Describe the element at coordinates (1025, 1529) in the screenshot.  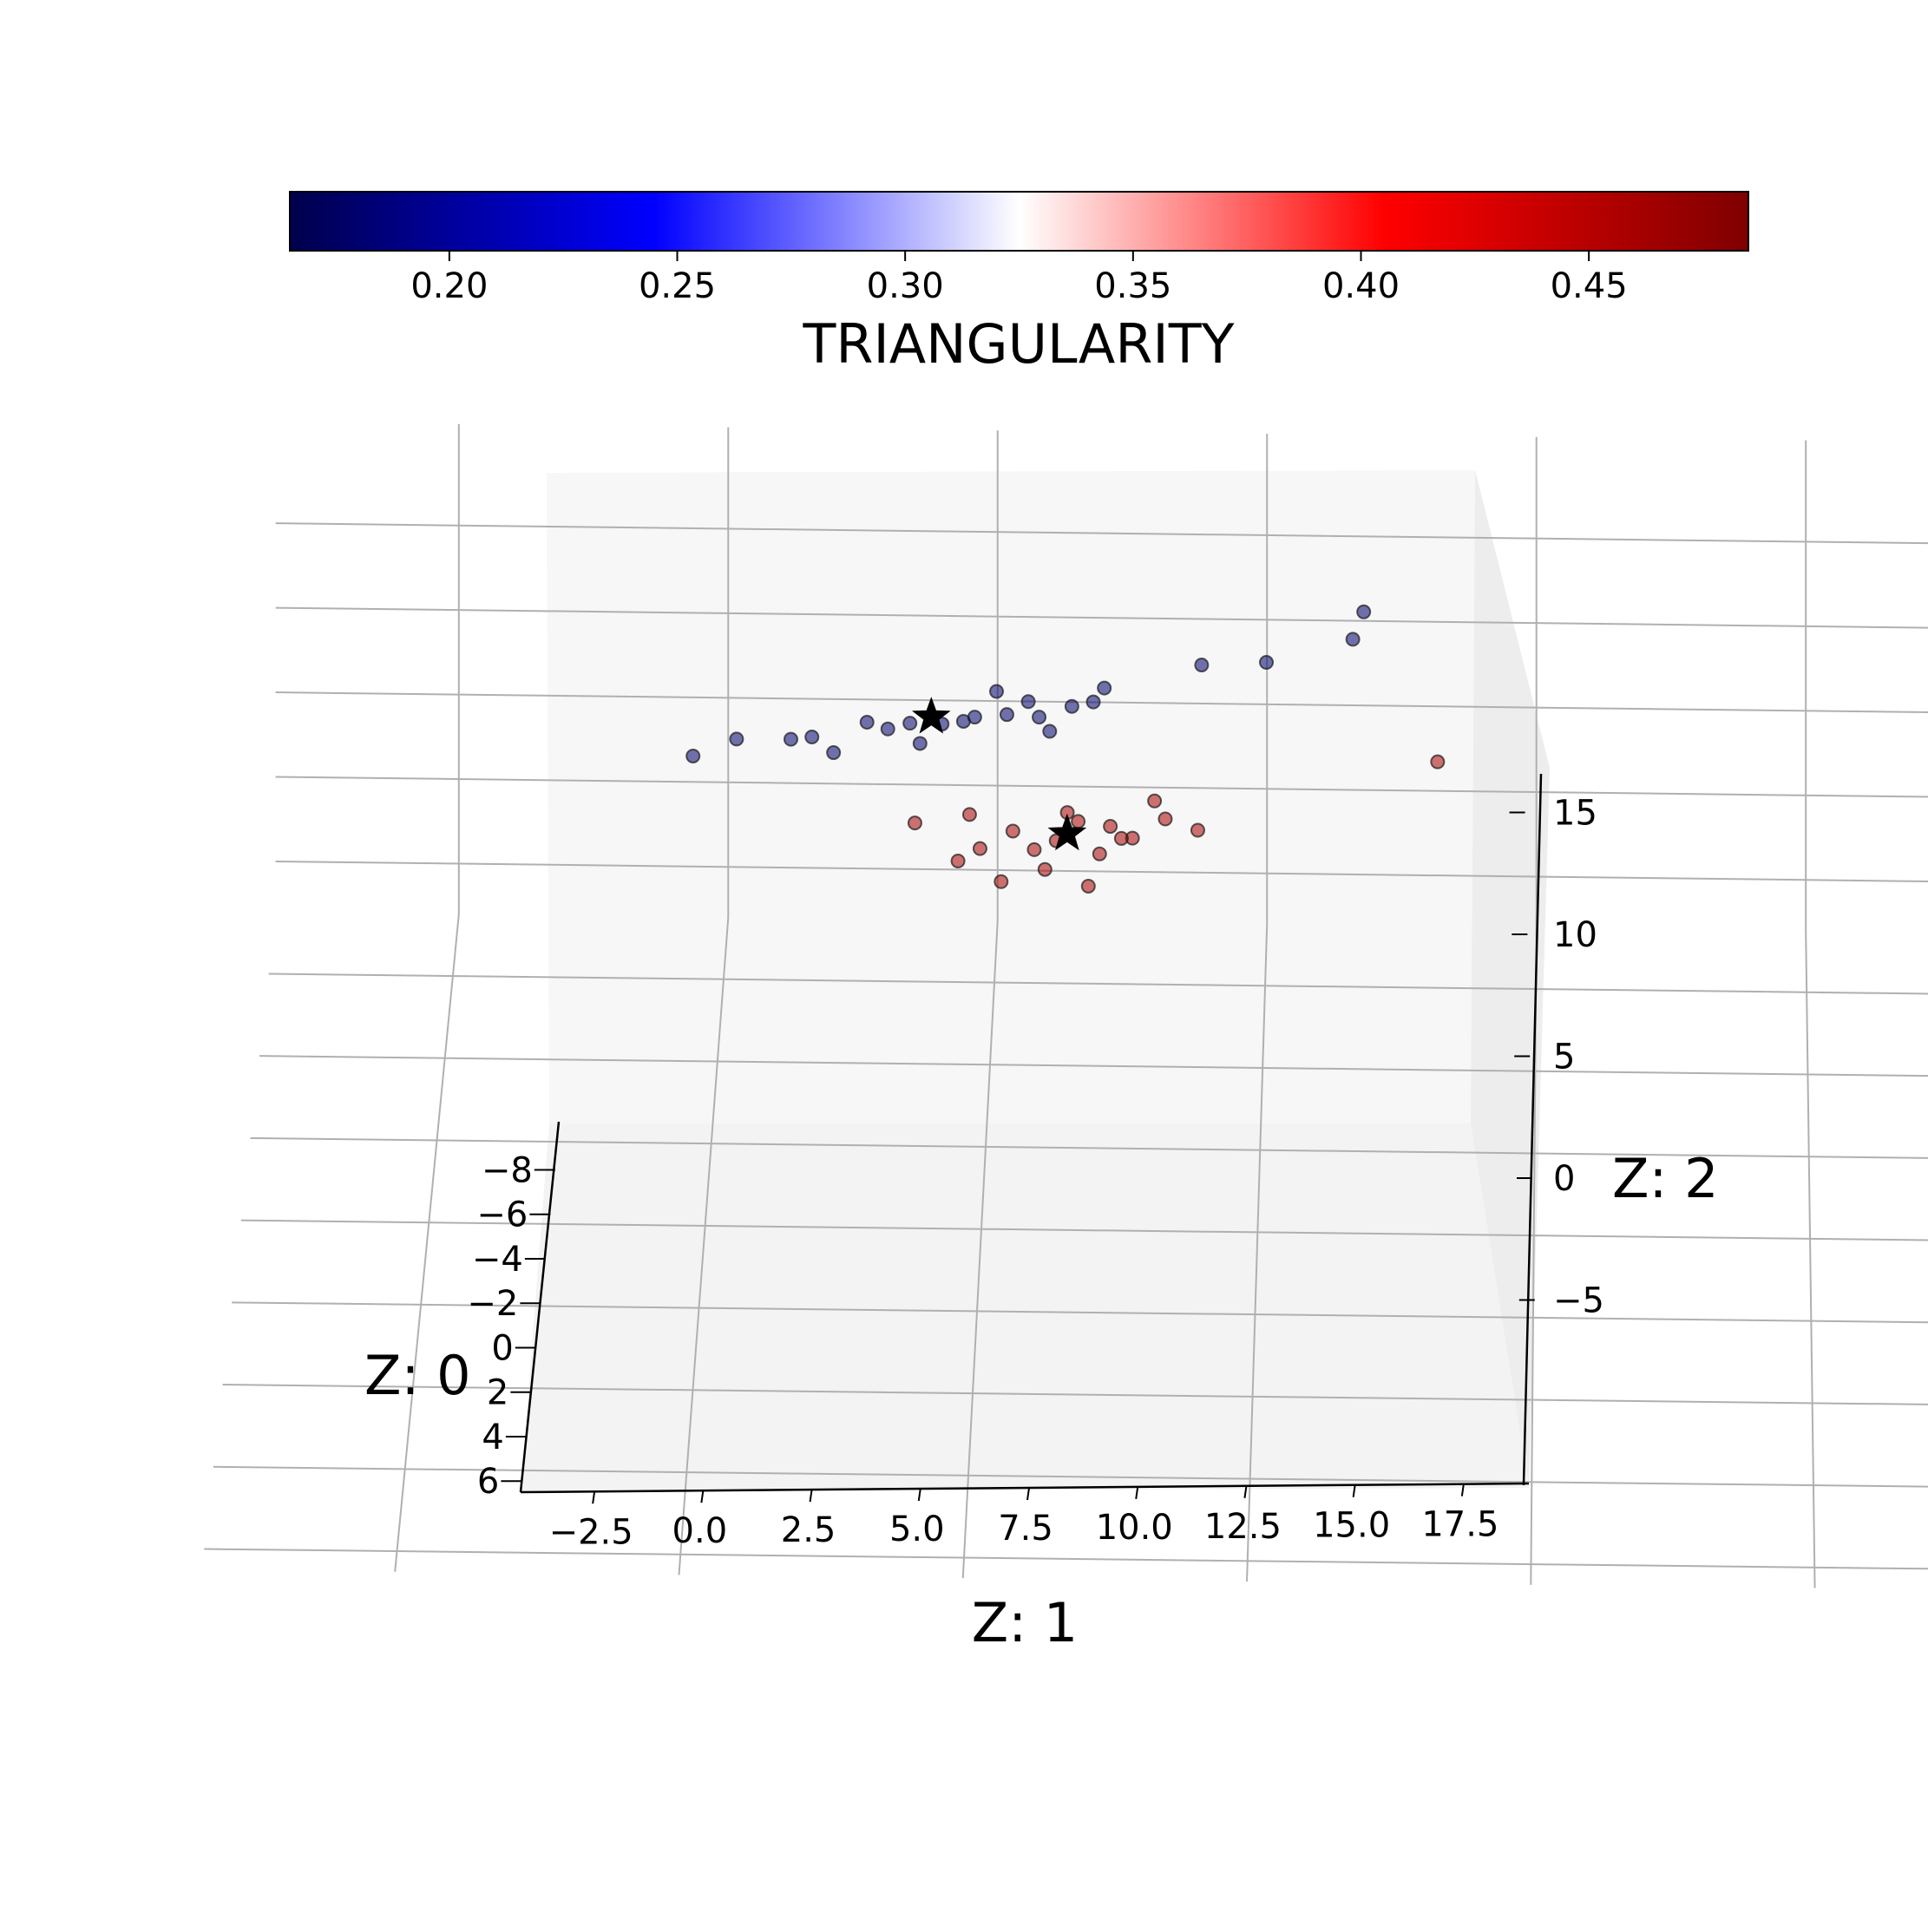
I see `x-tick-label: 7.5` at that location.